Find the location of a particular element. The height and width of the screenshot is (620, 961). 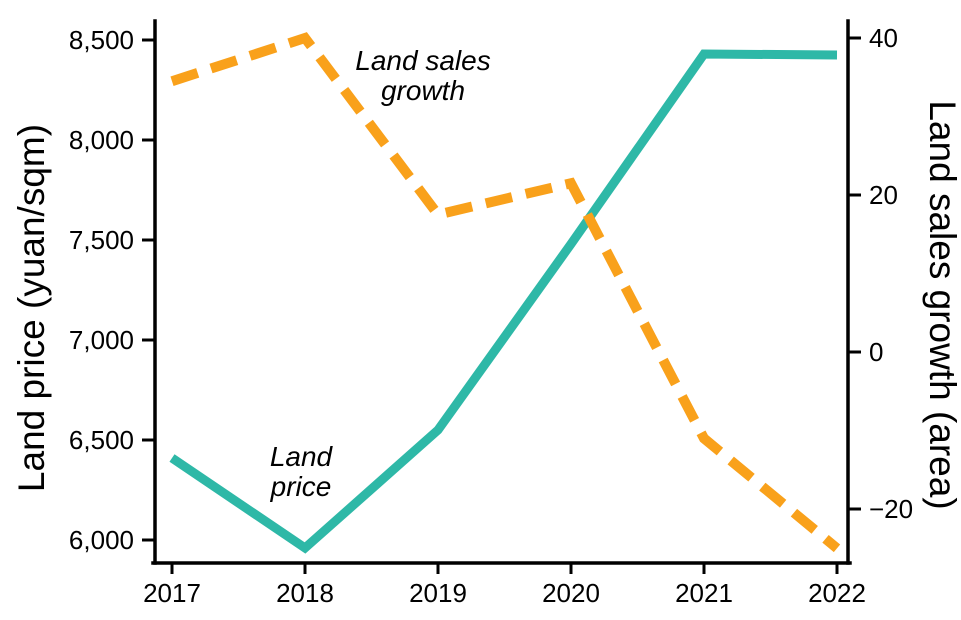

annotation-land-price: Land is located at coordinates (302, 456).